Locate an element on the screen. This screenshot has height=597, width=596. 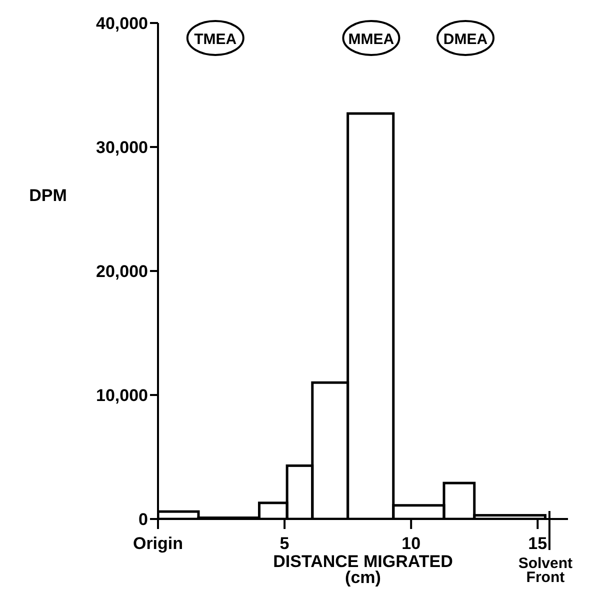
y-tick-label: 10,000 is located at coordinates (122, 396).